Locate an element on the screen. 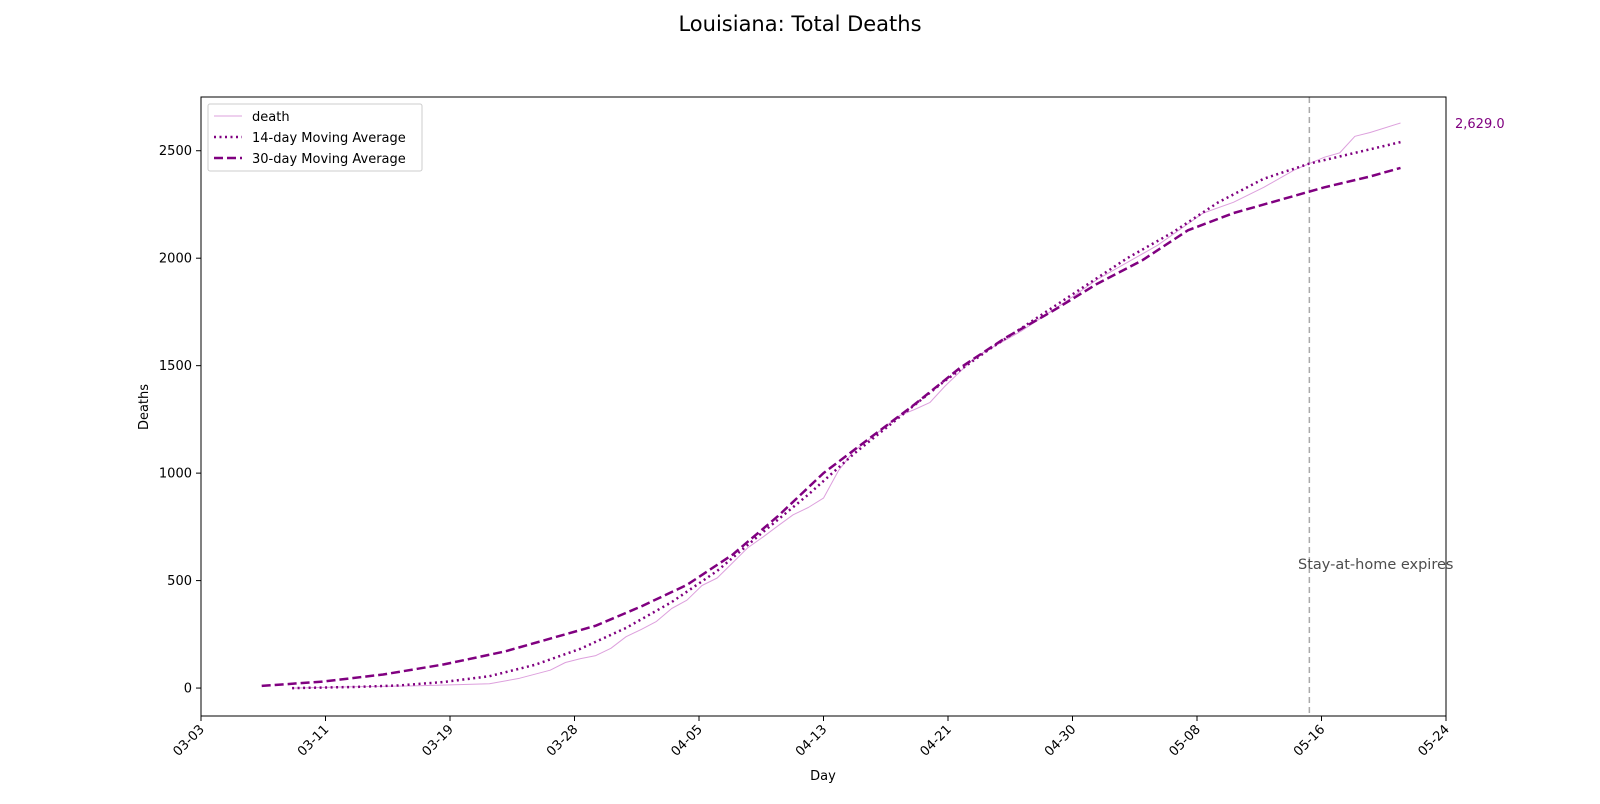 This screenshot has height=804, width=1600. legend-label-death: death is located at coordinates (271, 117).